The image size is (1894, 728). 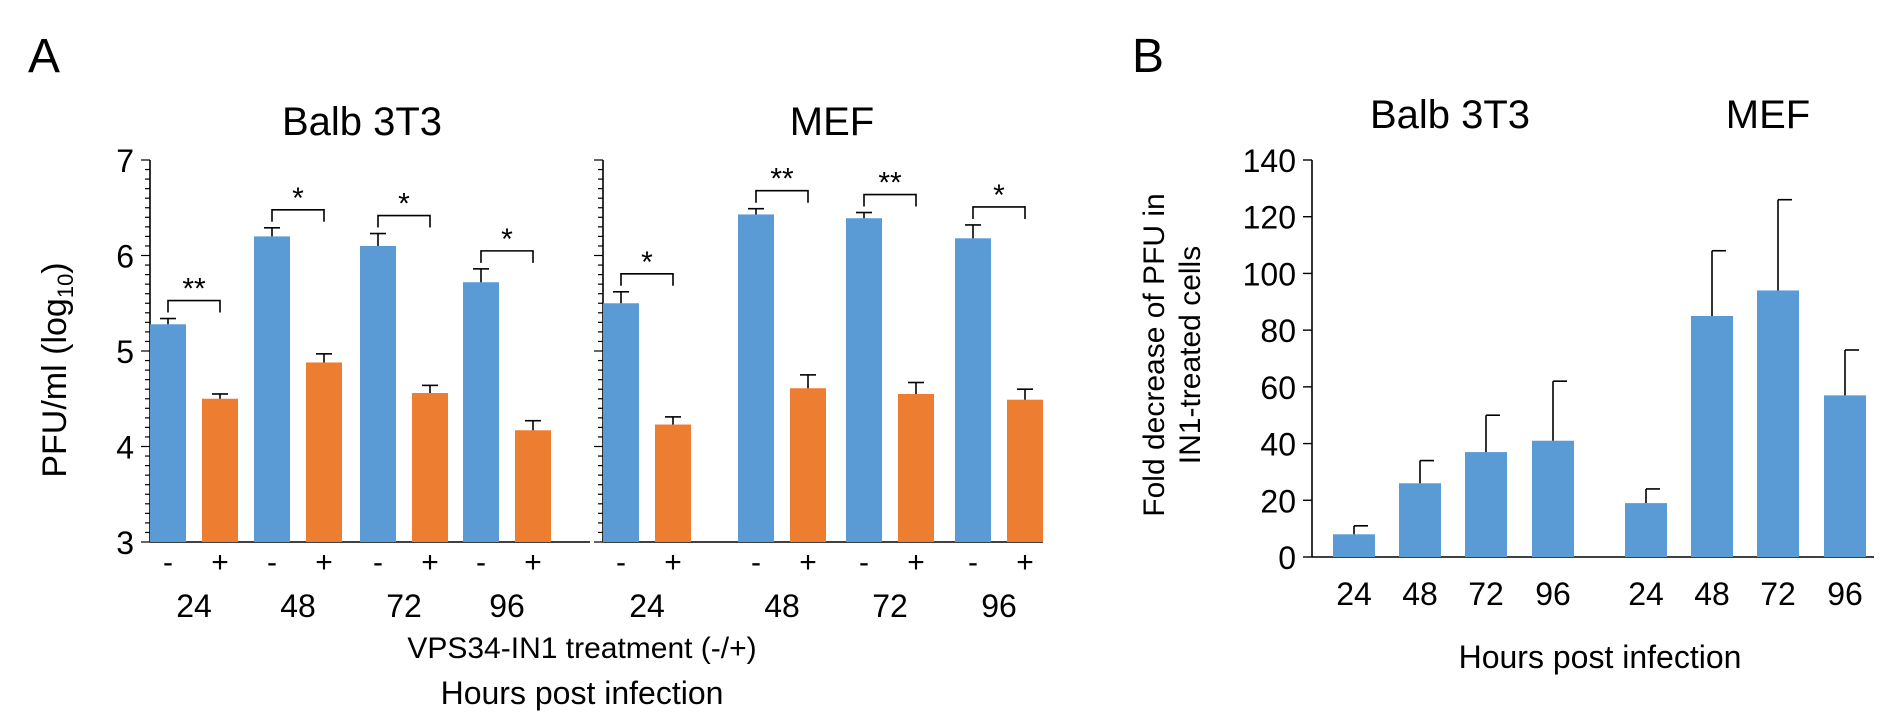 I want to click on mef-category-label: 48, so click(x=782, y=606).